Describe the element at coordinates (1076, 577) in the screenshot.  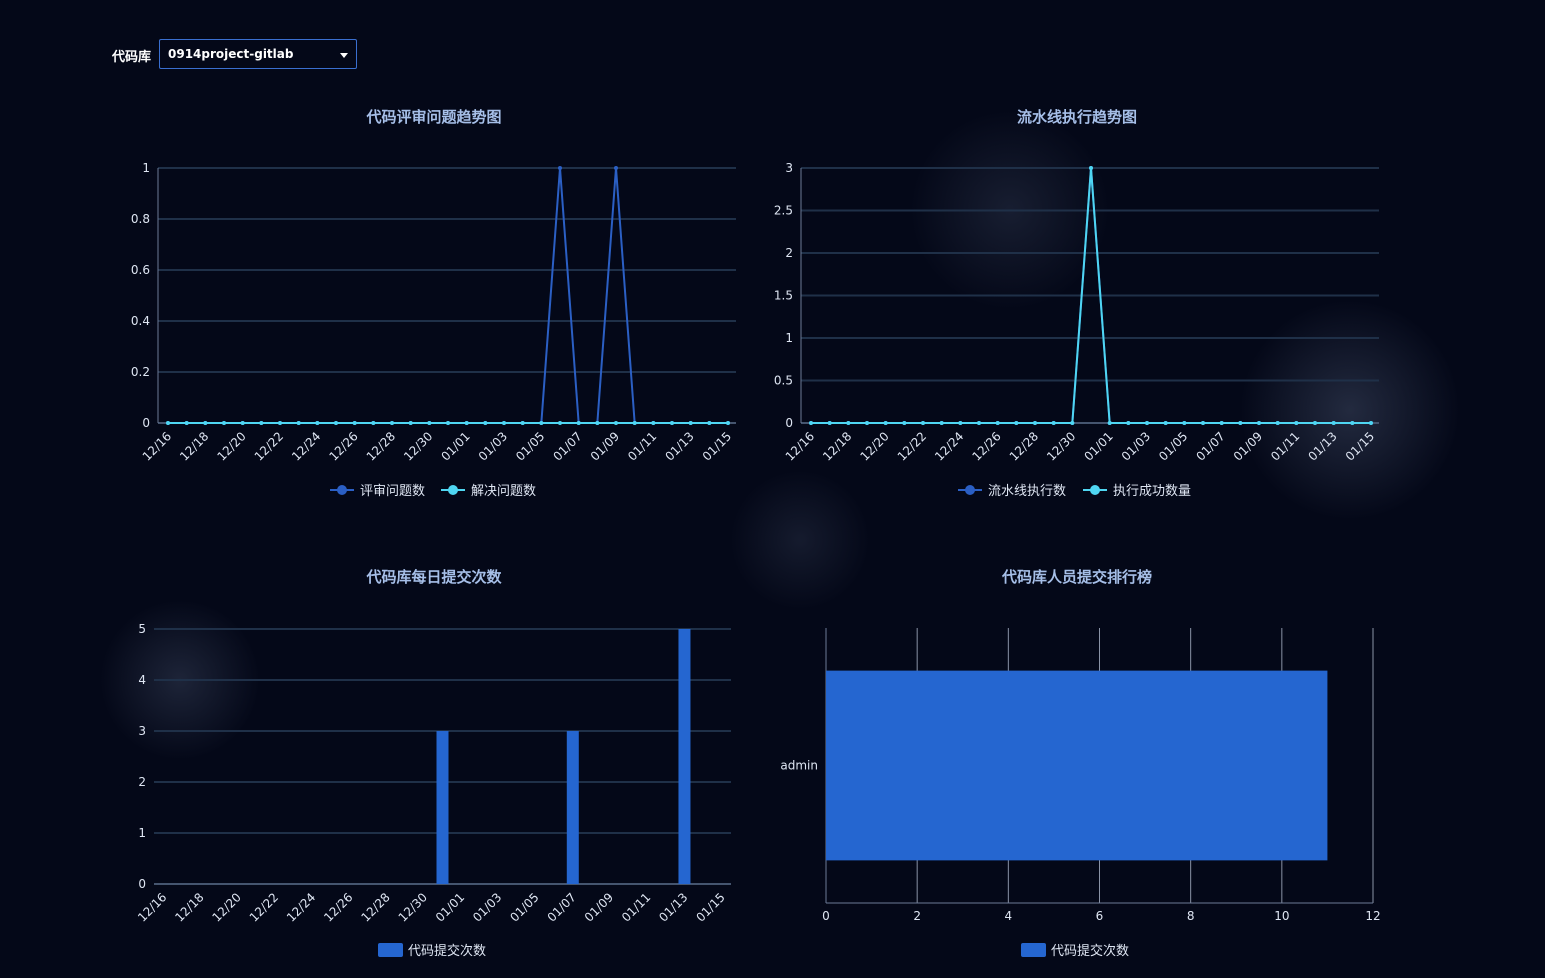
I see `ranking-chart-title: 代码库人员提交排行榜` at that location.